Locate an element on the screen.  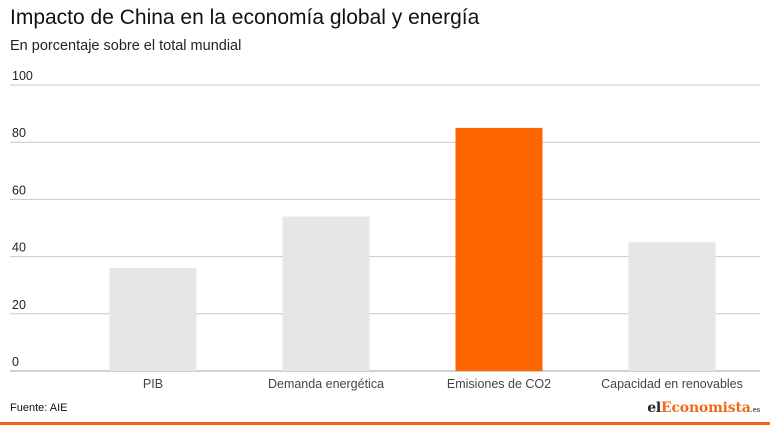
bar-pib is located at coordinates (153, 319).